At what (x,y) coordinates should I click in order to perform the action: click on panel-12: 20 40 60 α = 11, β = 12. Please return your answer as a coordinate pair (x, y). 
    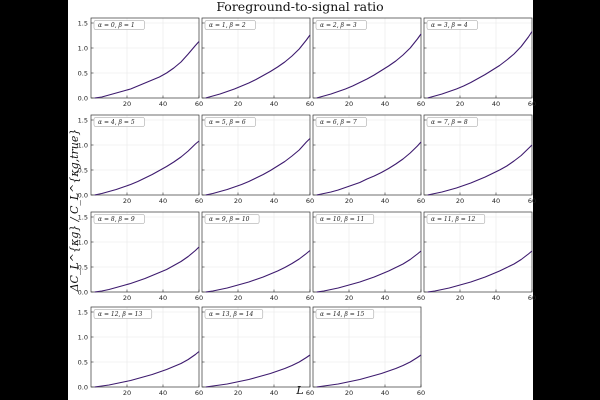
    Looking at the image, I should click on (479, 256).